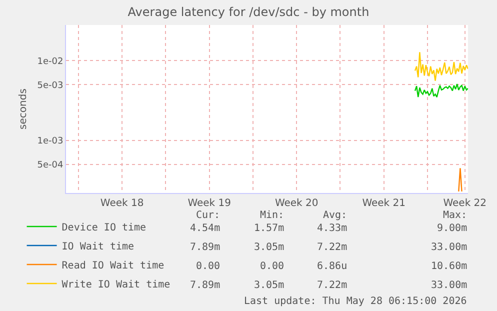 The width and height of the screenshot is (497, 311). What do you see at coordinates (465, 203) in the screenshot?
I see `x-tick-label: Week 22` at bounding box center [465, 203].